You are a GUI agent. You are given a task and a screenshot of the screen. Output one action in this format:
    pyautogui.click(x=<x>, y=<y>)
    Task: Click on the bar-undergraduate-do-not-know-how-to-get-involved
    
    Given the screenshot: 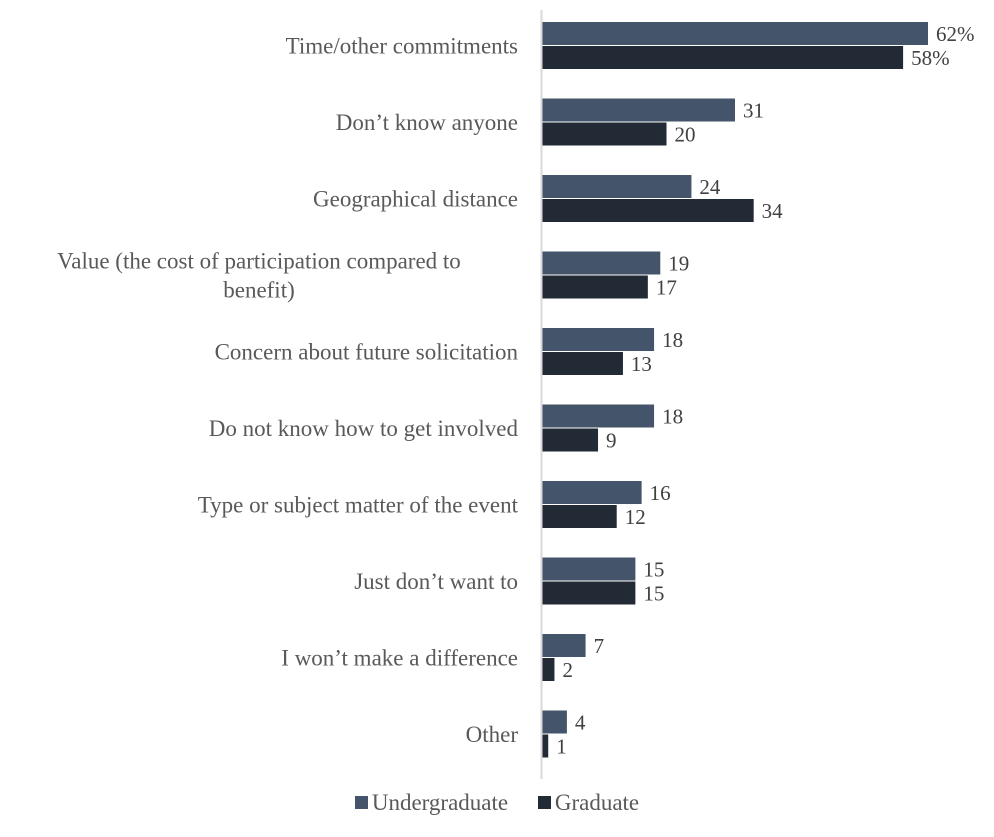 What is the action you would take?
    pyautogui.click(x=598, y=416)
    